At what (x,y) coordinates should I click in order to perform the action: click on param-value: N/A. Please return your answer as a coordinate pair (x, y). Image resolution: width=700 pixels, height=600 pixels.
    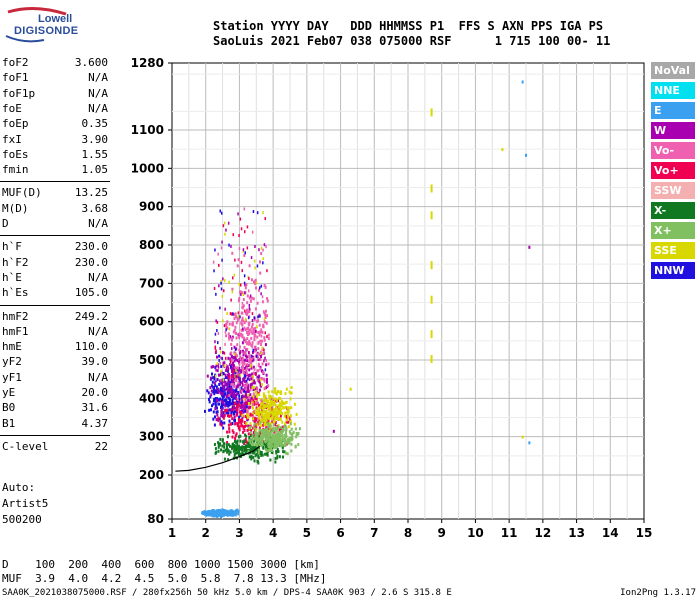
    Looking at the image, I should click on (98, 108).